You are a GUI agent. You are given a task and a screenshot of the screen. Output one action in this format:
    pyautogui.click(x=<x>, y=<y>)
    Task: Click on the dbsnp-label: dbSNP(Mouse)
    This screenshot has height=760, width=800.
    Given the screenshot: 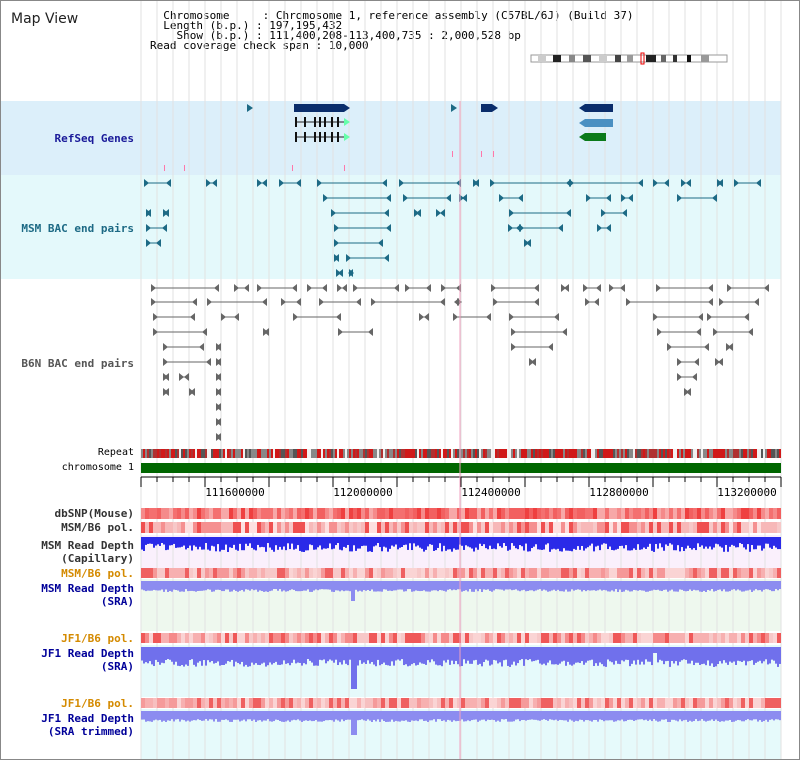 What is the action you would take?
    pyautogui.click(x=94, y=513)
    